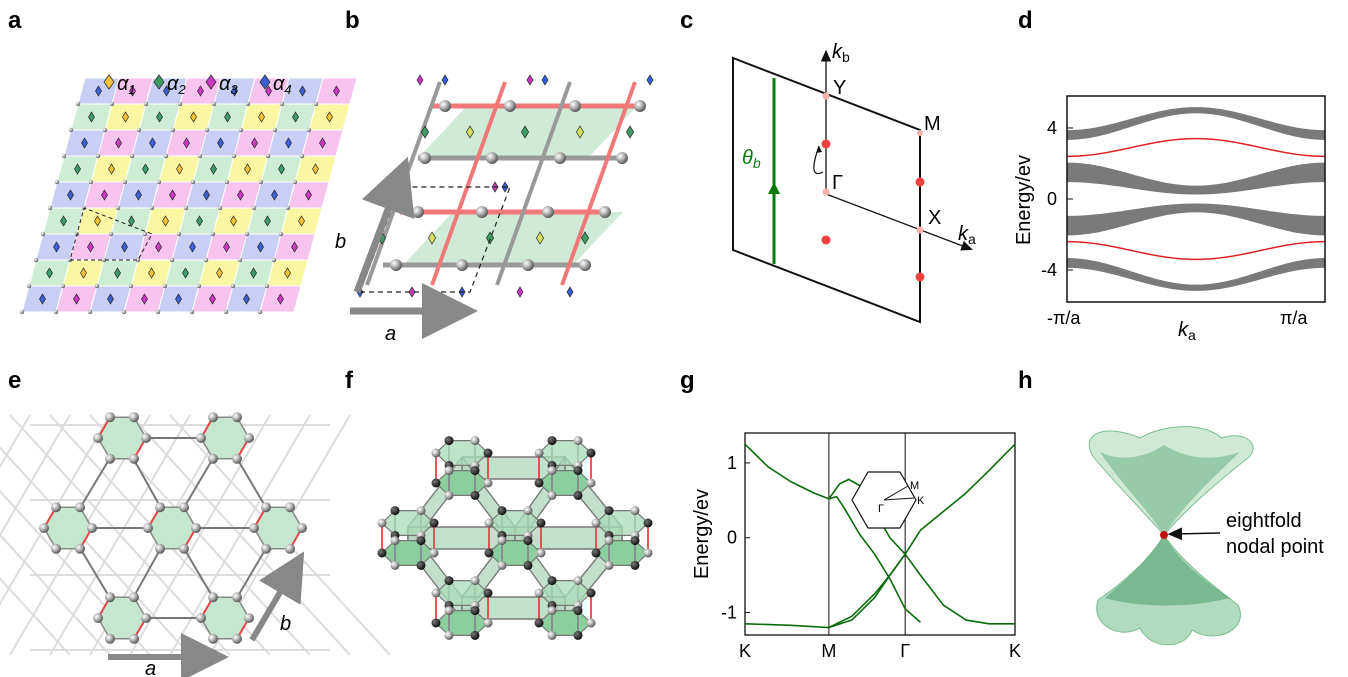  Describe the element at coordinates (920, 230) in the screenshot. I see `X-point` at that location.